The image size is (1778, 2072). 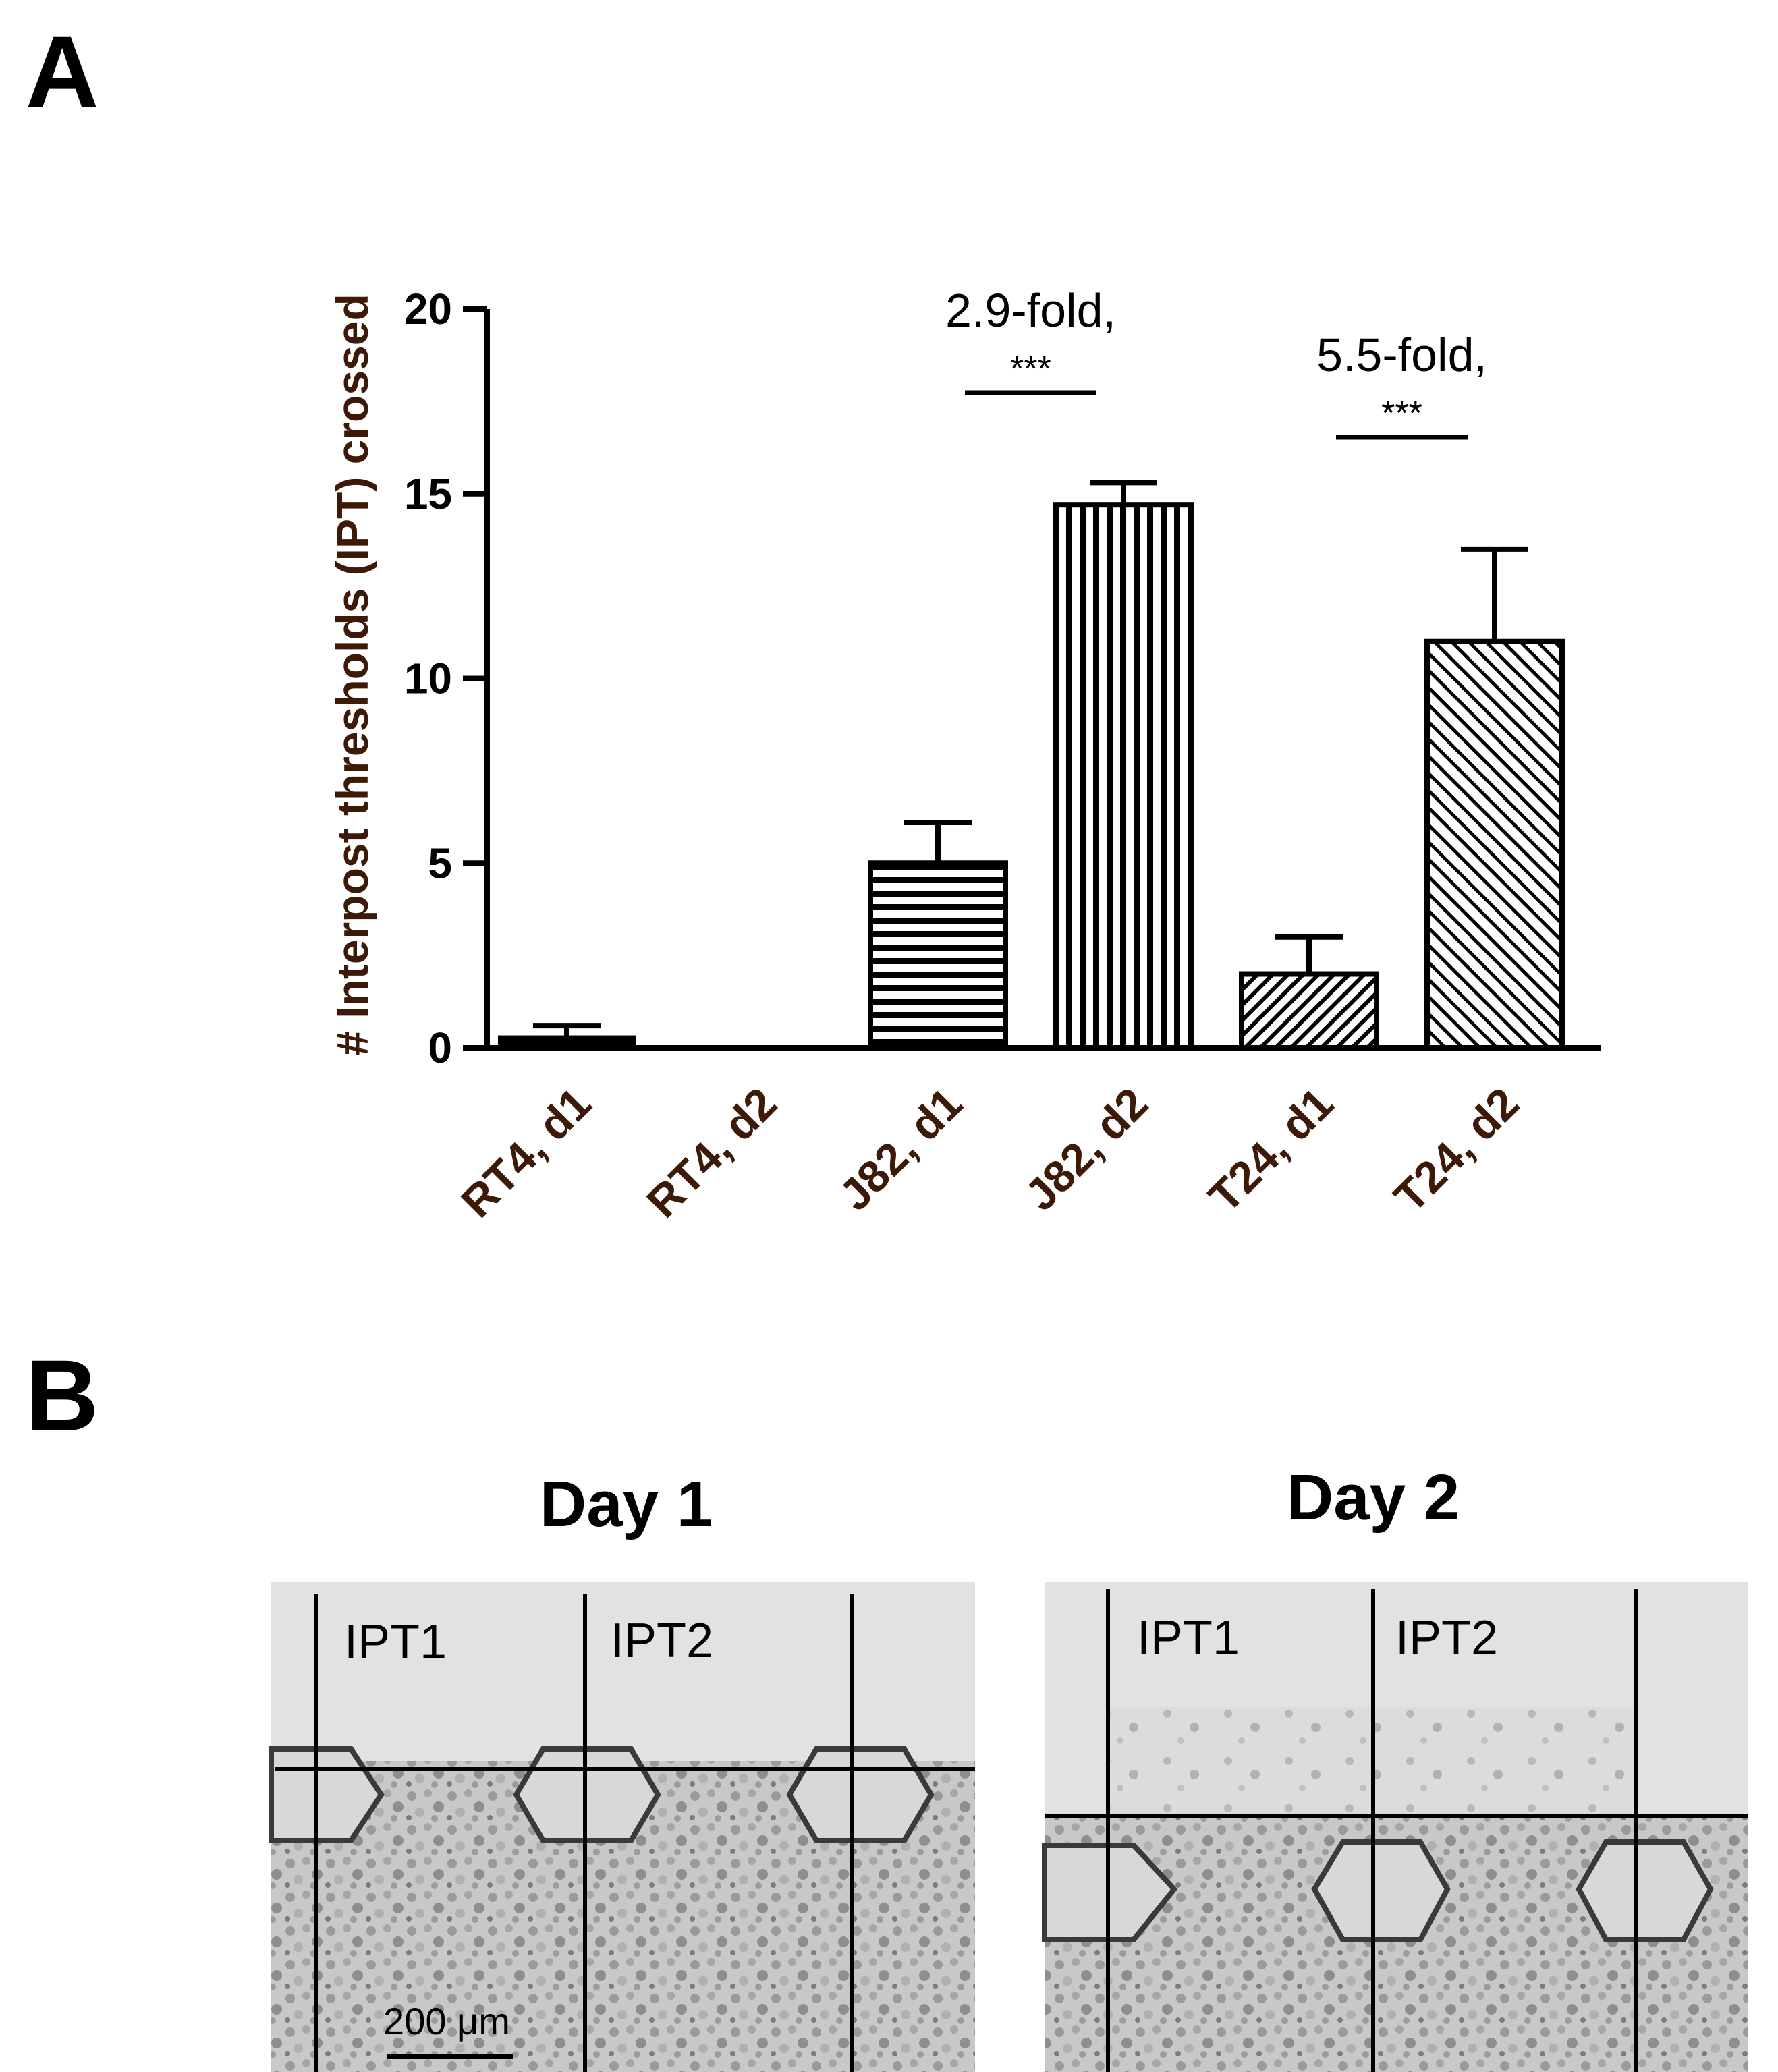 What do you see at coordinates (1031, 310) in the screenshot?
I see `fold-change-label-1: 2.9-fold,` at bounding box center [1031, 310].